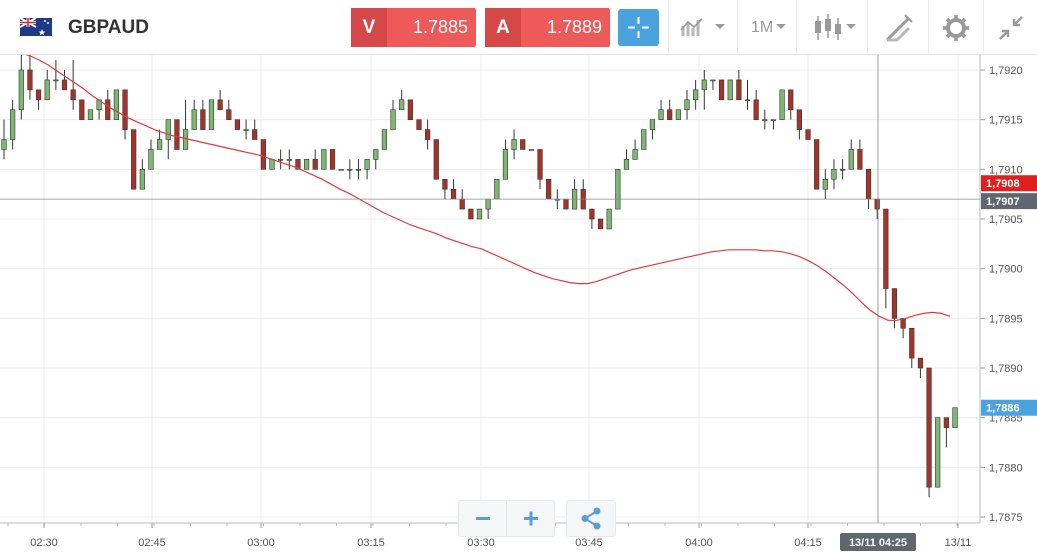  What do you see at coordinates (261, 543) in the screenshot?
I see `x-tick-label: 03:00` at bounding box center [261, 543].